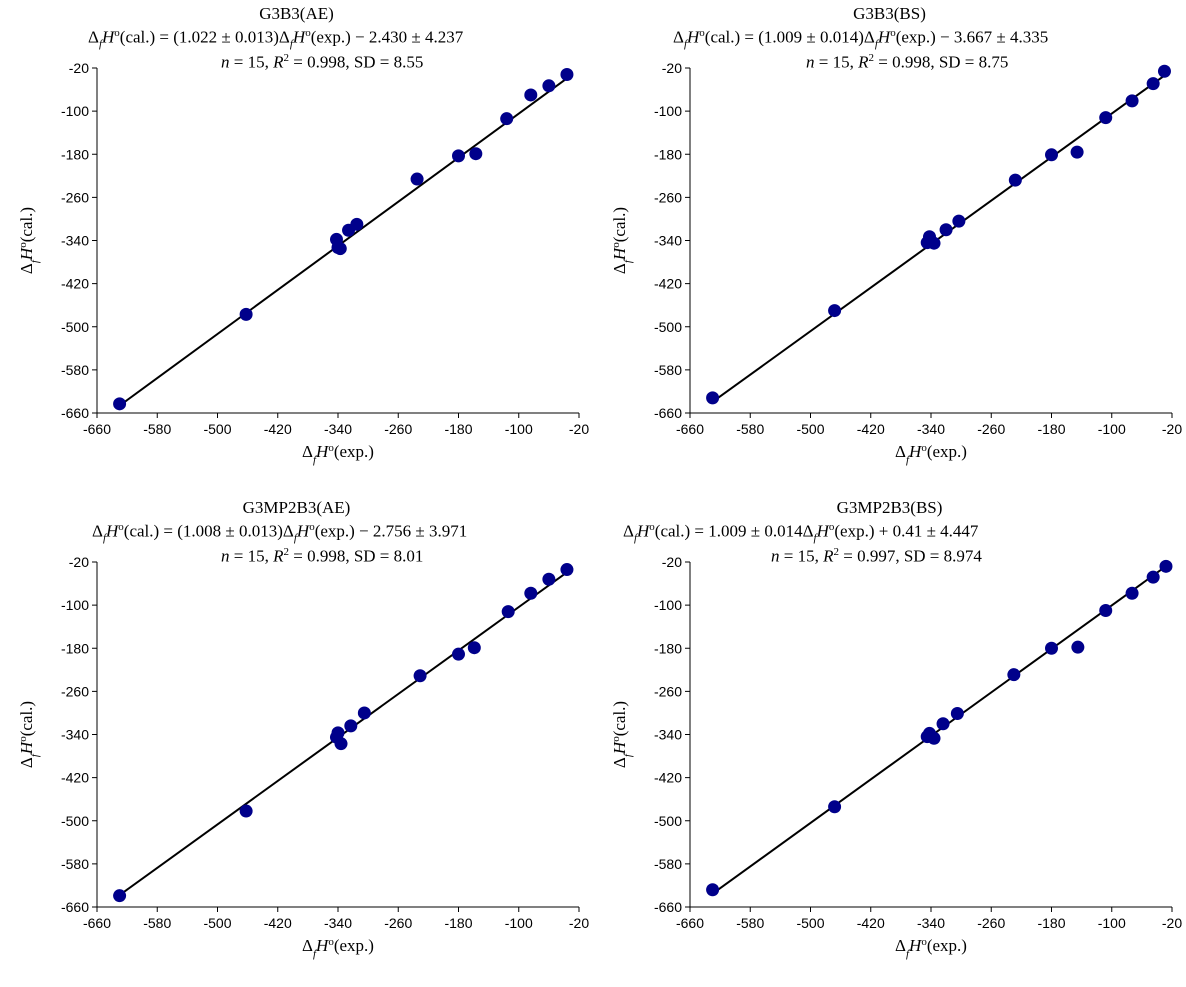 The height and width of the screenshot is (987, 1186). I want to click on x-tick-label: -20, so click(1172, 923).